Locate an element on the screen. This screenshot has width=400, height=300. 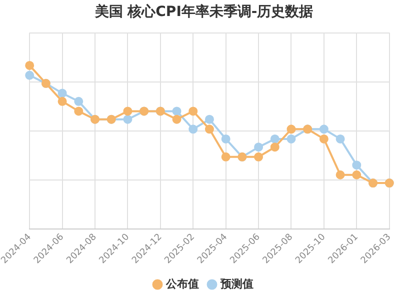
chart-title: 美国 核心CPI年率未季调-历史数据 is located at coordinates (204, 11).